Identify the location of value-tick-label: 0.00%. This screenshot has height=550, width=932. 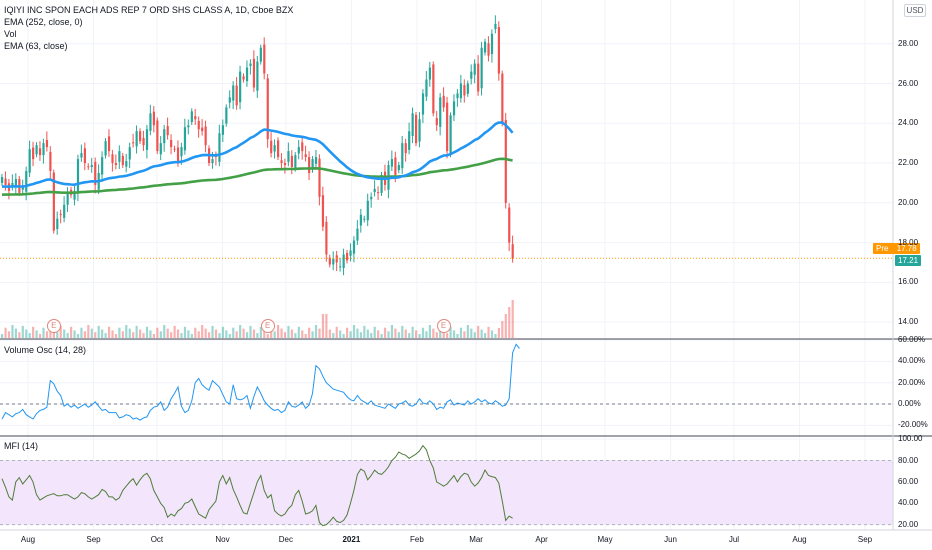
(909, 404).